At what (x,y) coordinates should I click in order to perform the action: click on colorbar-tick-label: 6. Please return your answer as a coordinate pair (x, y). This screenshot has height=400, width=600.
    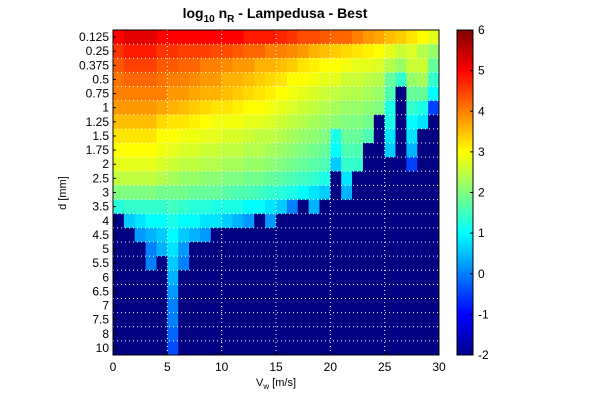
    Looking at the image, I should click on (481, 30).